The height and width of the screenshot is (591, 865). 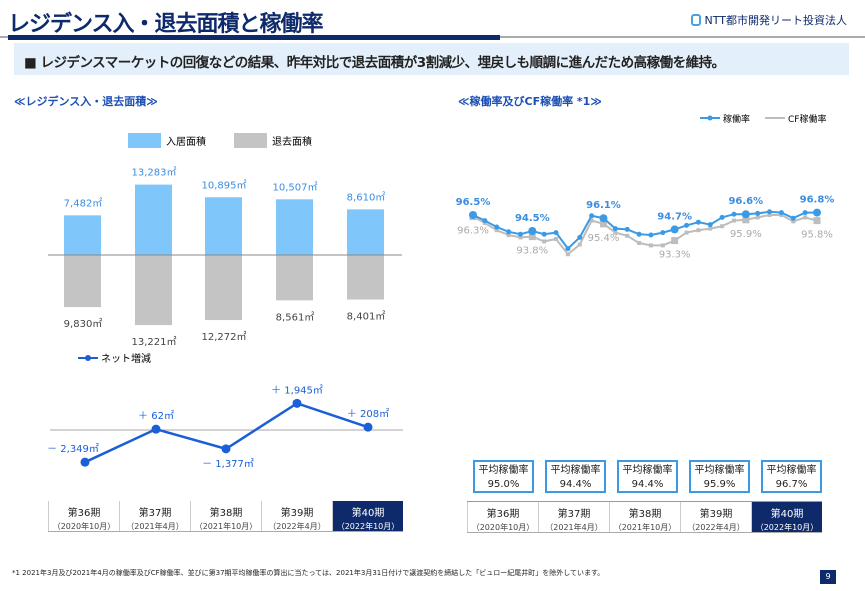 What do you see at coordinates (575, 484) in the screenshot?
I see `average-value: 94.4%` at bounding box center [575, 484].